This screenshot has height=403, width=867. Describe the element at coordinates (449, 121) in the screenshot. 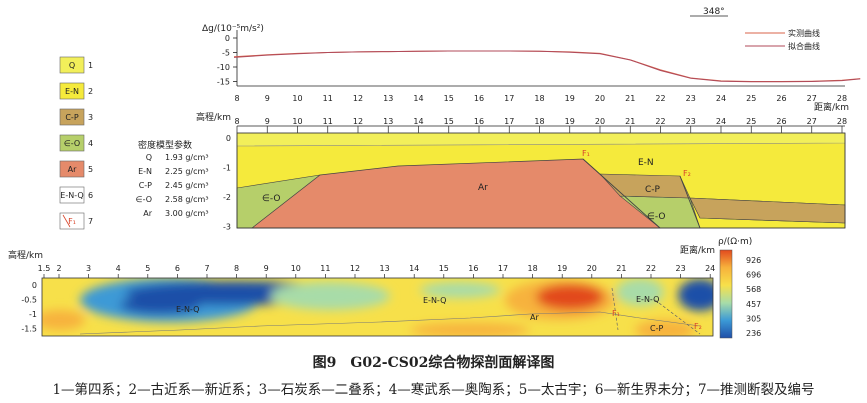

I see `model-x-tick-label: 15` at that location.